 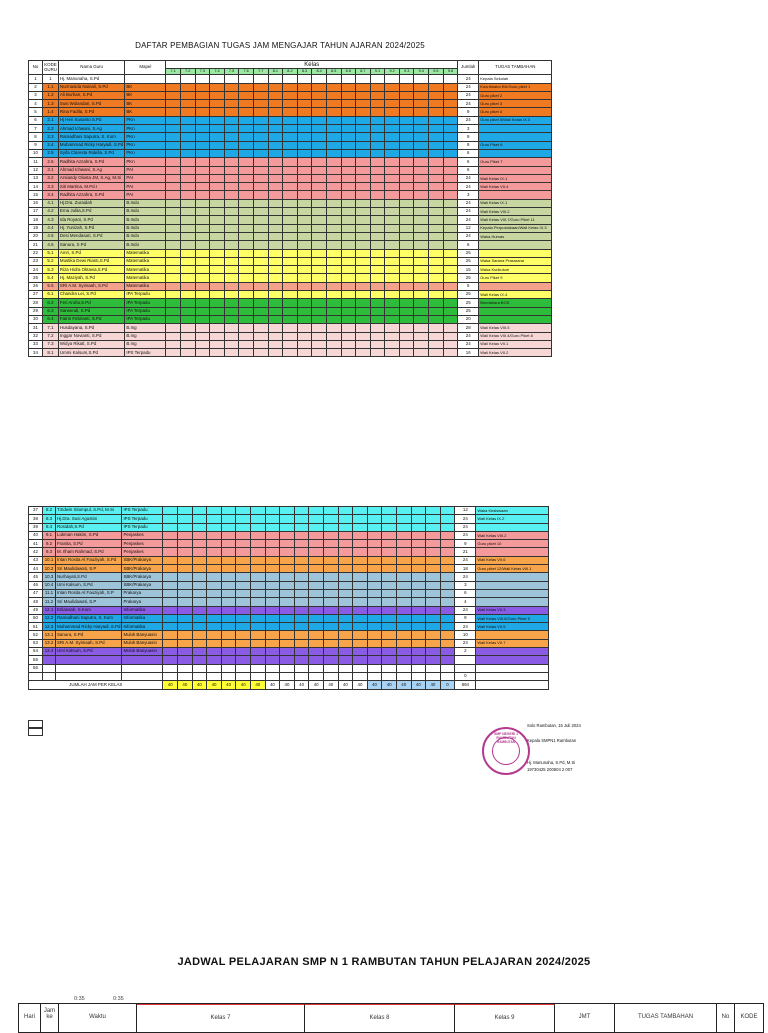 I want to click on header-kode-guru: KODE GURU, so click(x=50, y=67).